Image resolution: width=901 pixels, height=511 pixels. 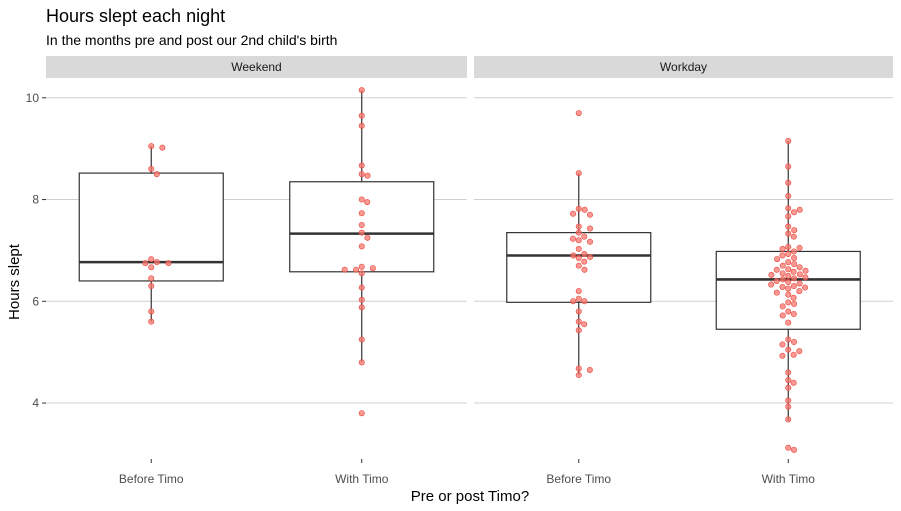 I want to click on y-tick-label: 6, so click(x=35, y=301).